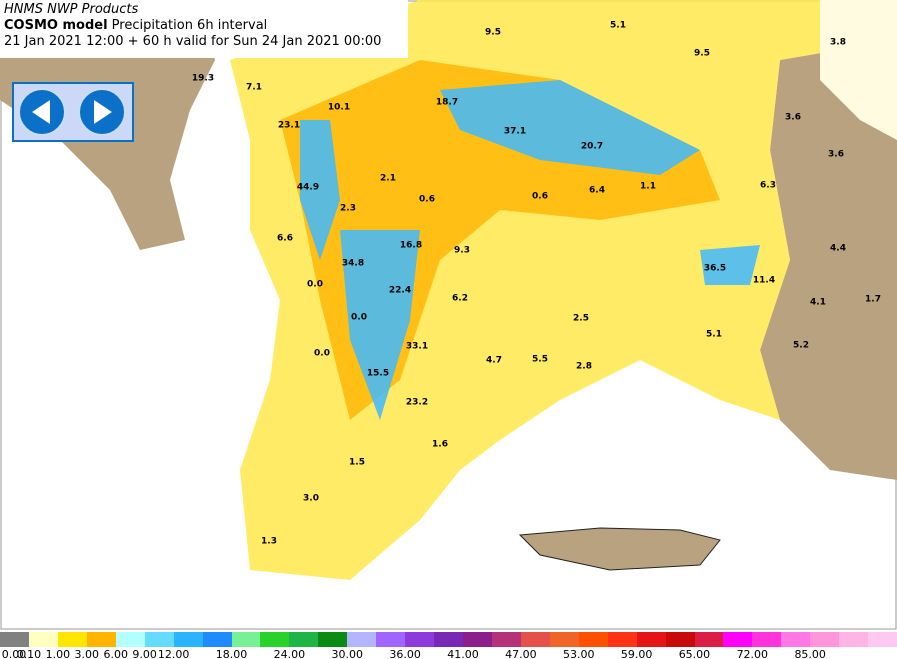 The width and height of the screenshot is (897, 659). Describe the element at coordinates (694, 653) in the screenshot. I see `colorbar-label: 65.00` at that location.